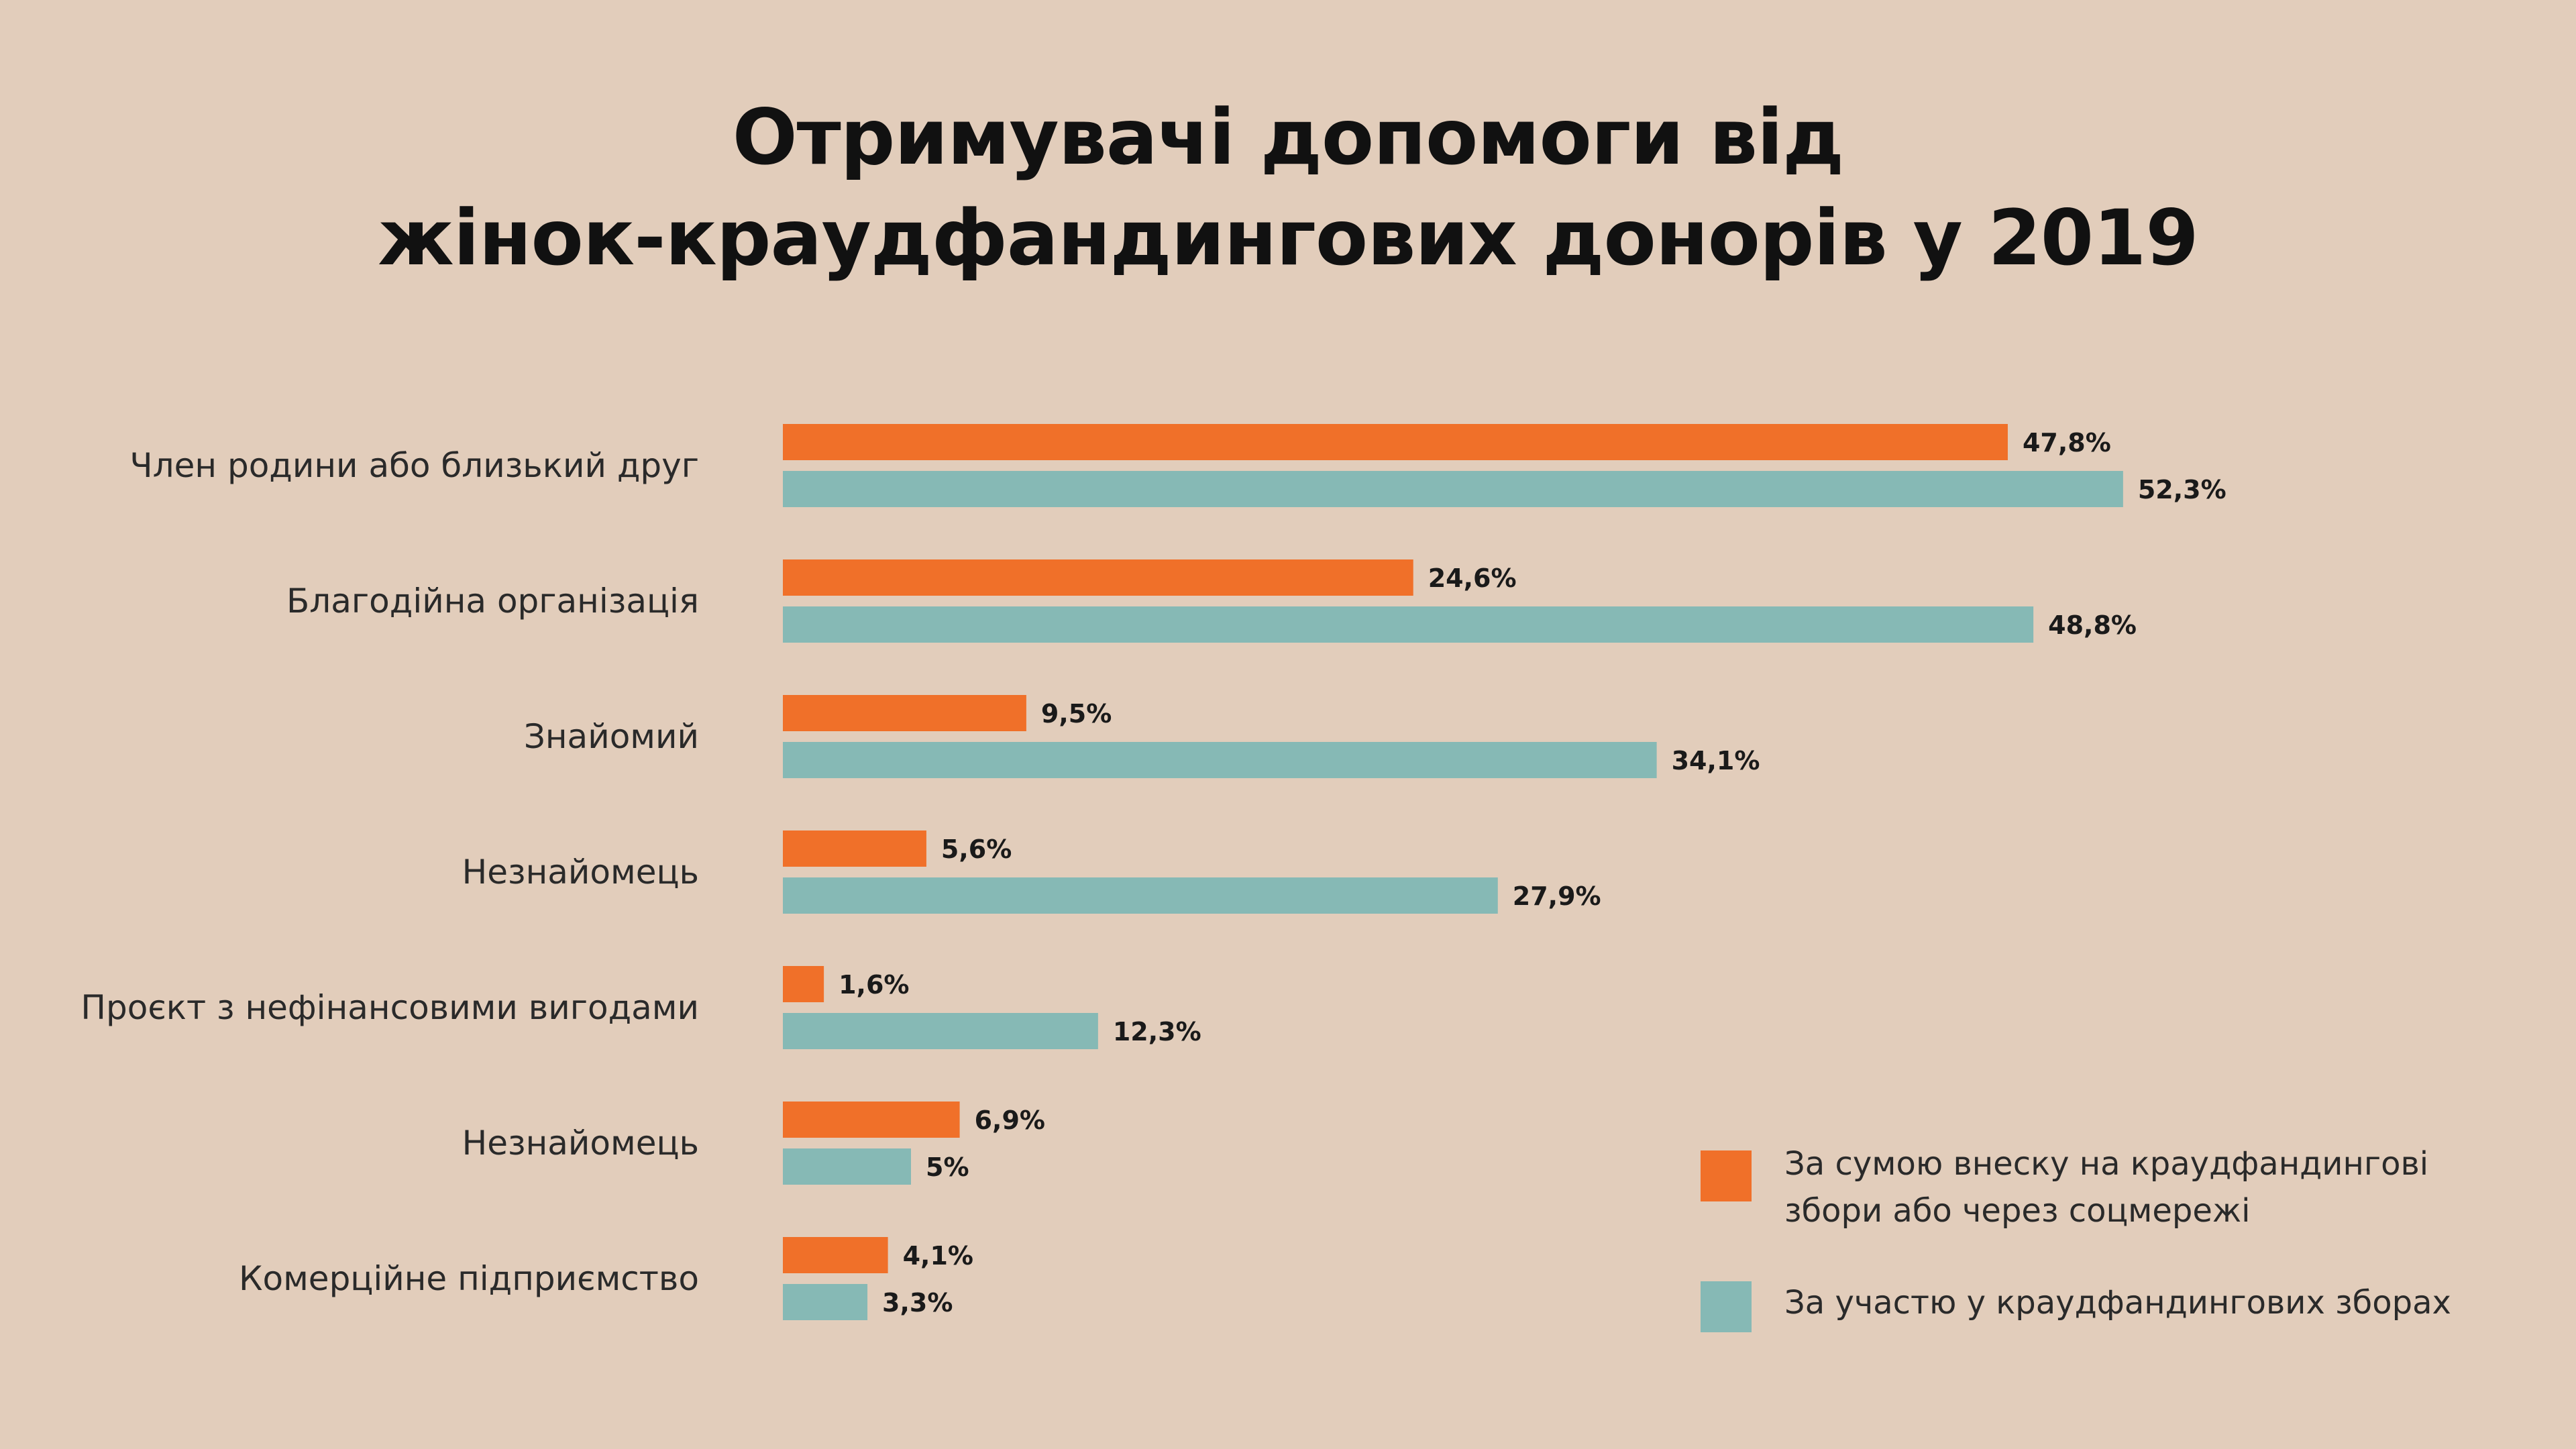  Describe the element at coordinates (938, 1256) in the screenshot. I see `value-label-series-1: 4,1%` at that location.